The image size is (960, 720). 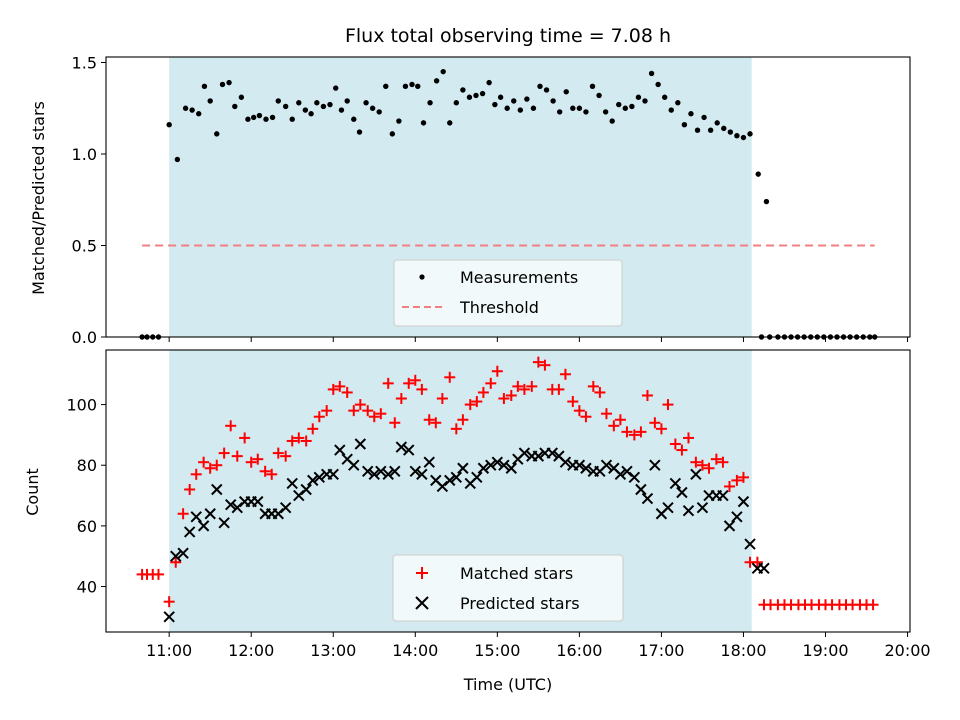 I want to click on x-tick-label: 16:00, so click(x=579, y=650).